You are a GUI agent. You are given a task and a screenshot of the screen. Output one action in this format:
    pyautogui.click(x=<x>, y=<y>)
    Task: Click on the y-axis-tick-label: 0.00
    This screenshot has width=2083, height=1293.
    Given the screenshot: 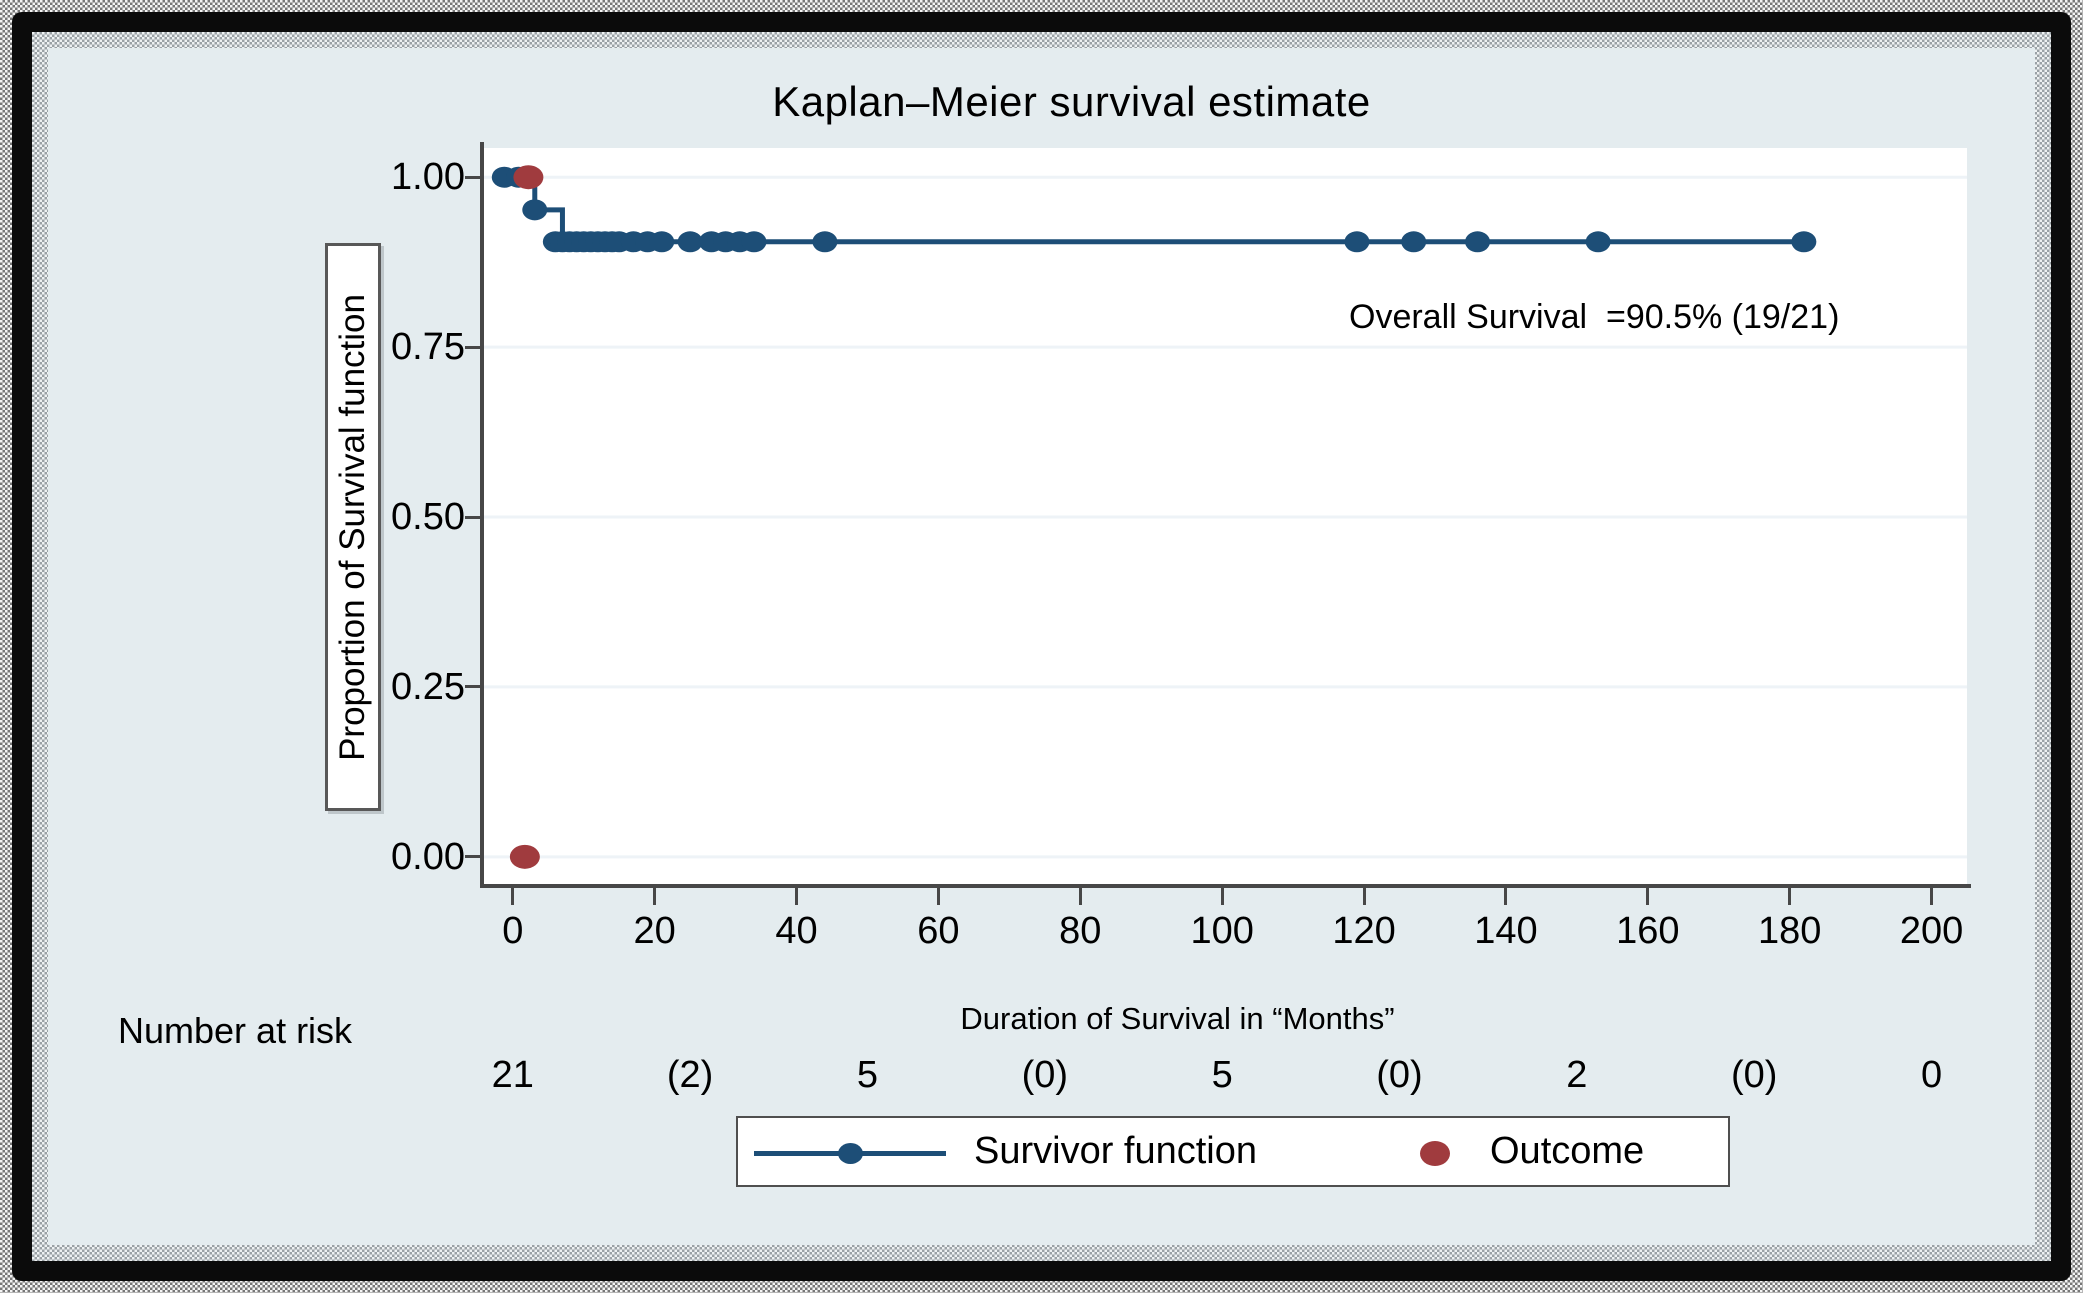 What is the action you would take?
    pyautogui.click(x=428, y=856)
    